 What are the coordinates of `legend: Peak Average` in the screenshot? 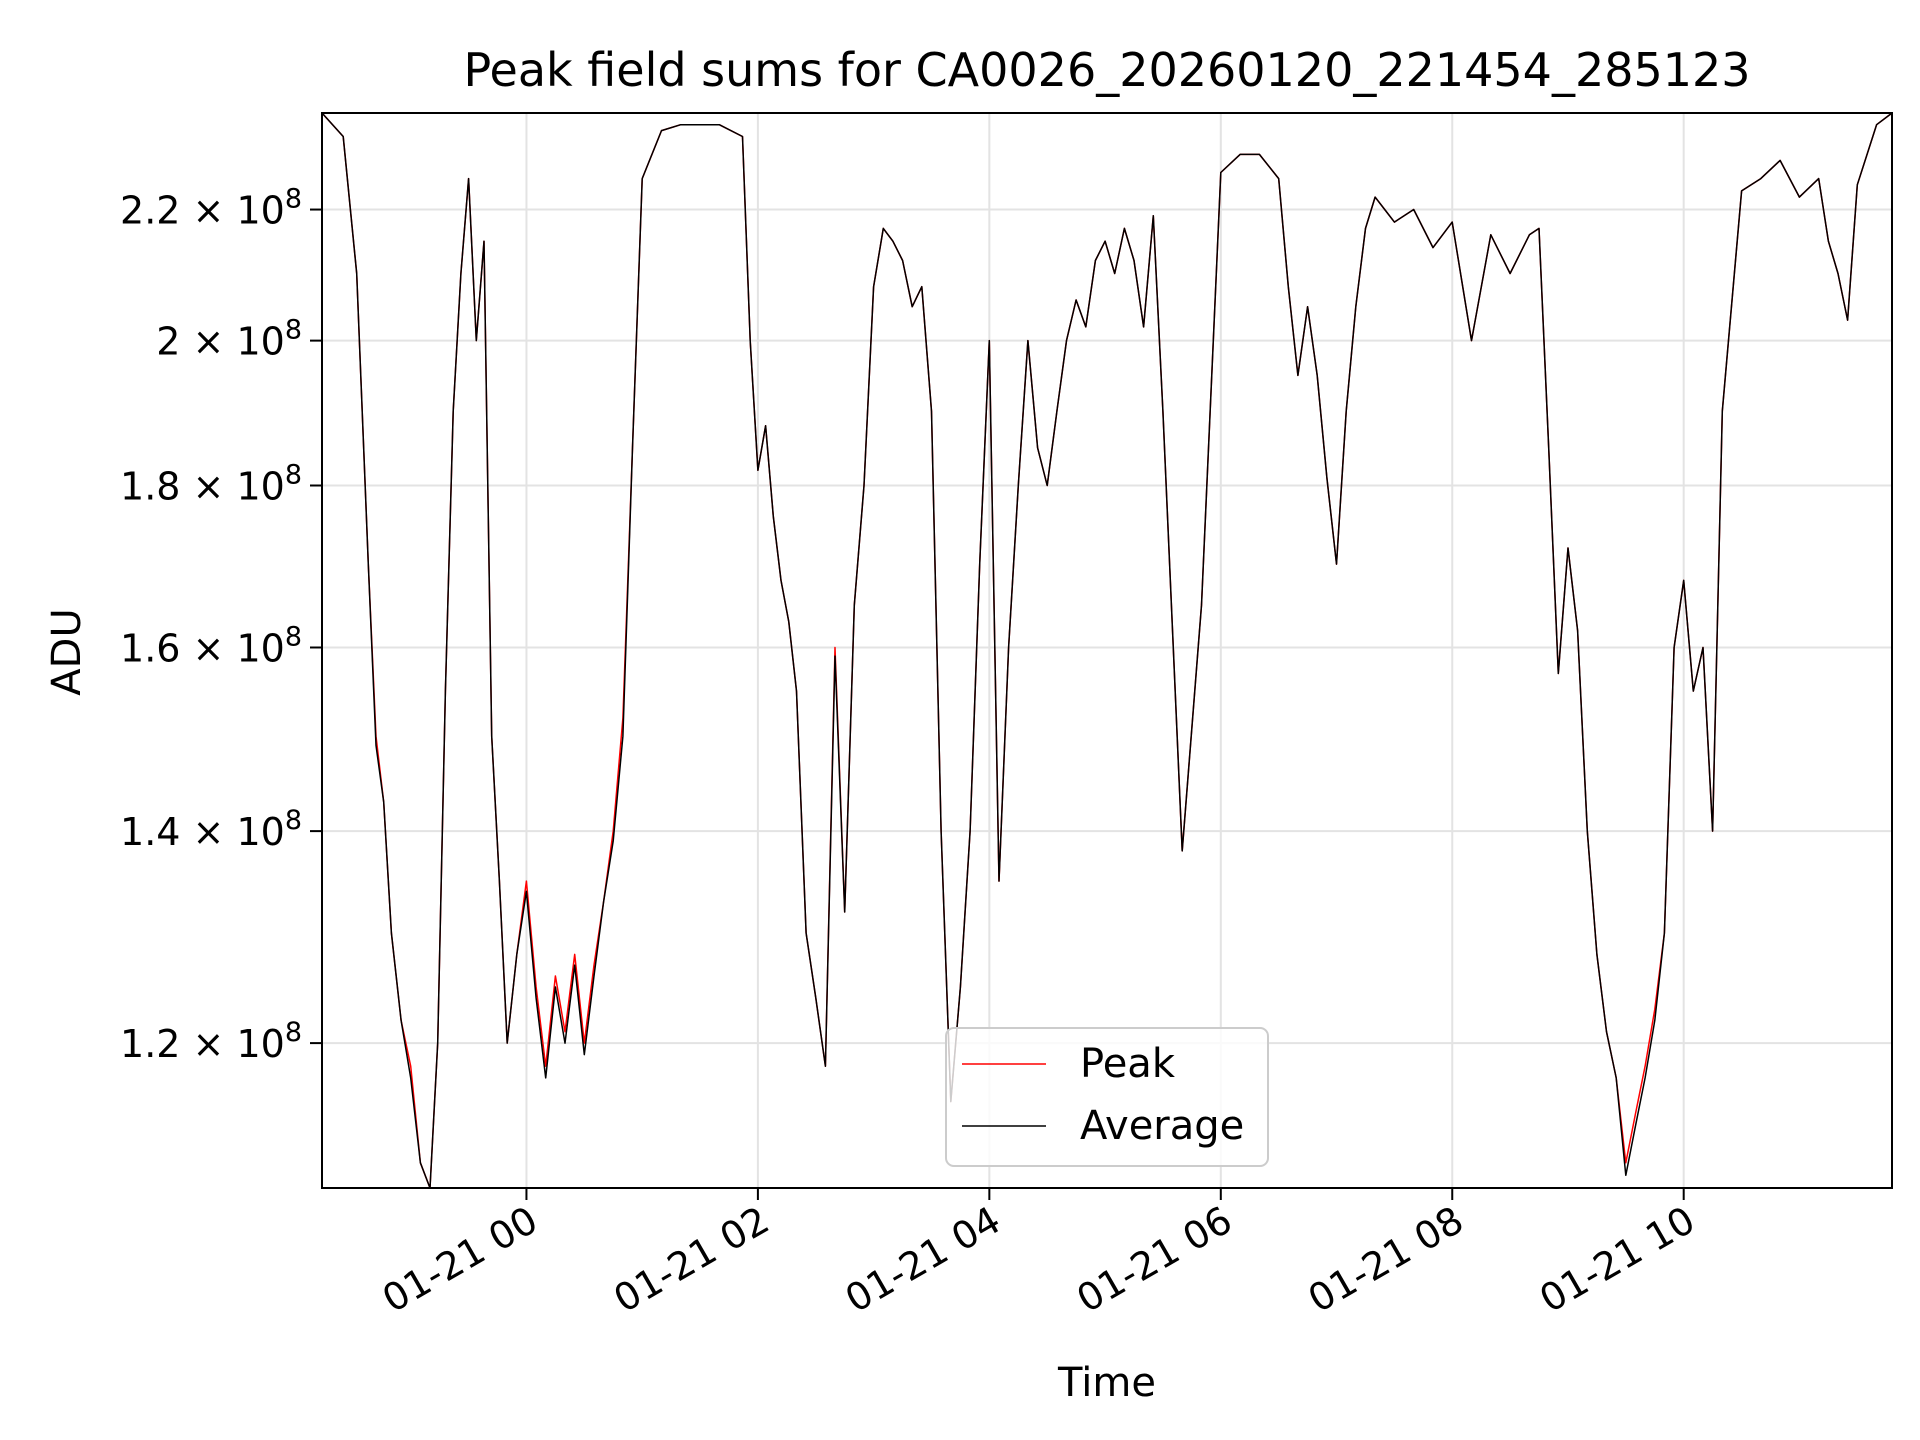 It's located at (1107, 1097).